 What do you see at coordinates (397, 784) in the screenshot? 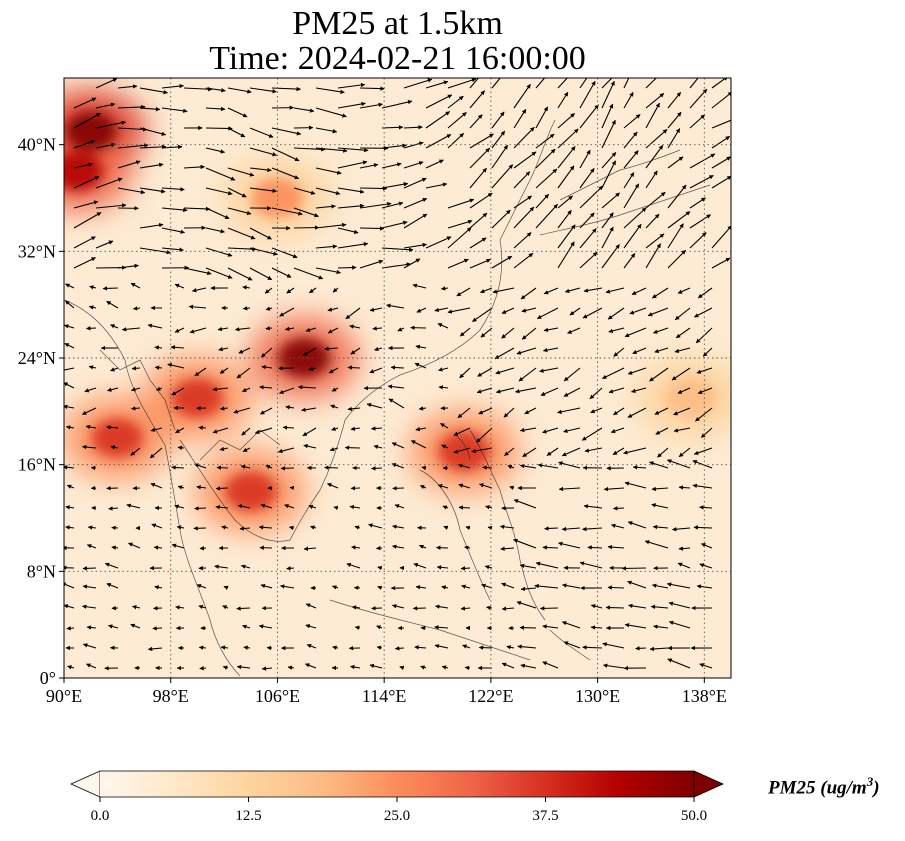
I see `colorbar-gradient` at bounding box center [397, 784].